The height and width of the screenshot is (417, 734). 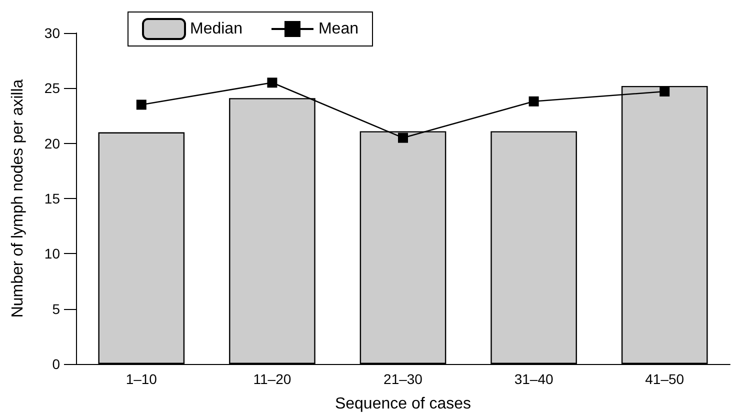 I want to click on x-tick-label: 21–30, so click(x=403, y=379).